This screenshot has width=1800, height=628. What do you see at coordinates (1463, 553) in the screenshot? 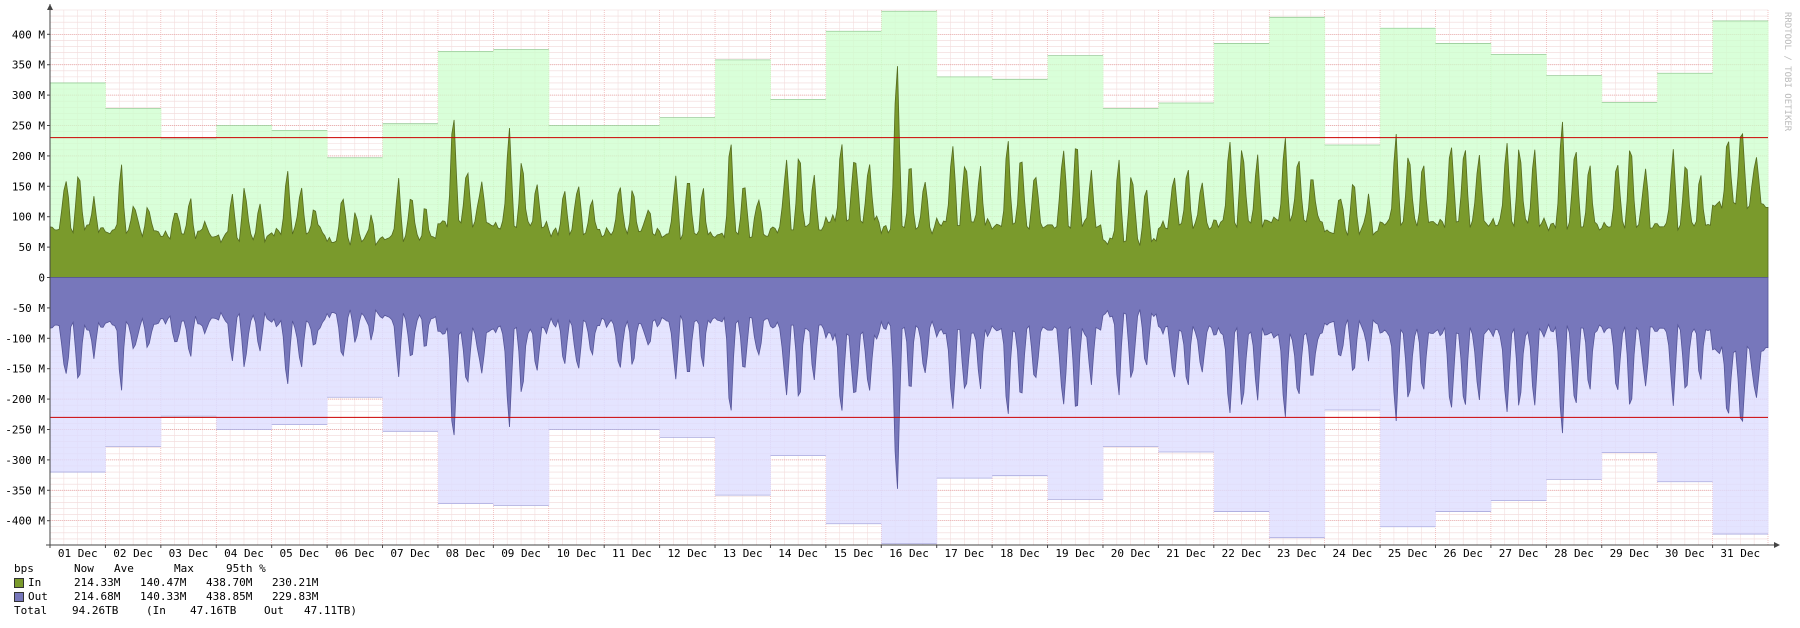
I see `x-tick-label: 26 Dec` at bounding box center [1463, 553].